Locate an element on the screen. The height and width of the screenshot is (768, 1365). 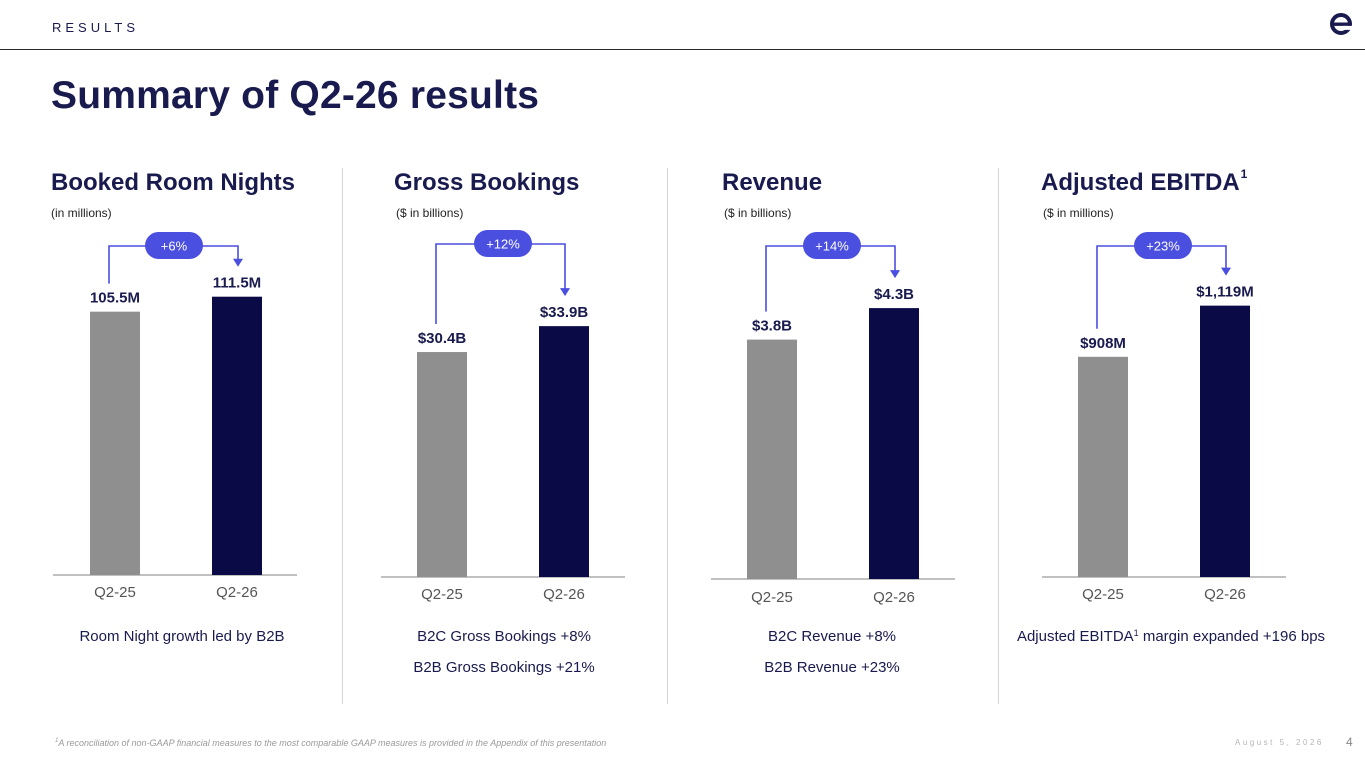
data-label: $30.4B is located at coordinates (442, 338).